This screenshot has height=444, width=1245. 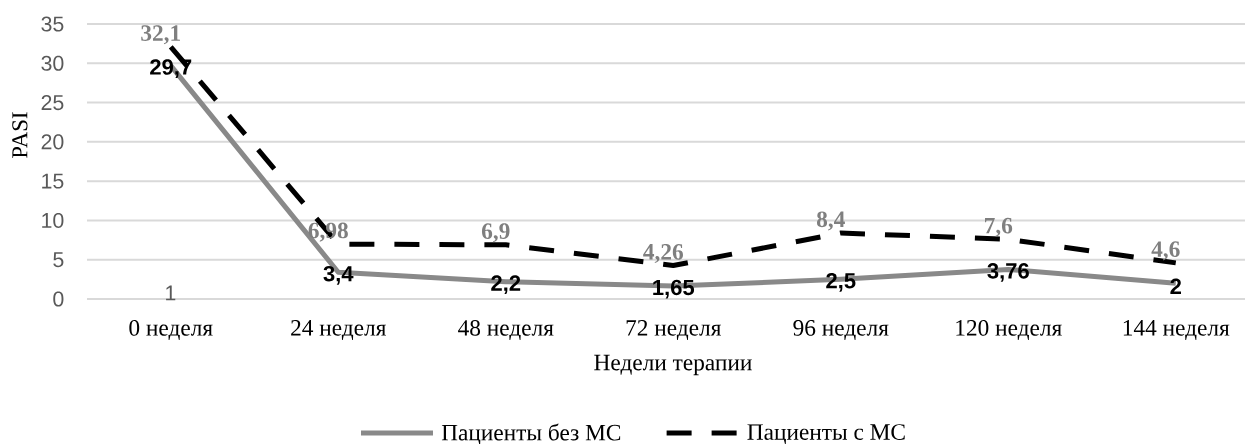 What do you see at coordinates (999, 227) in the screenshot?
I see `data-label: 7,6` at bounding box center [999, 227].